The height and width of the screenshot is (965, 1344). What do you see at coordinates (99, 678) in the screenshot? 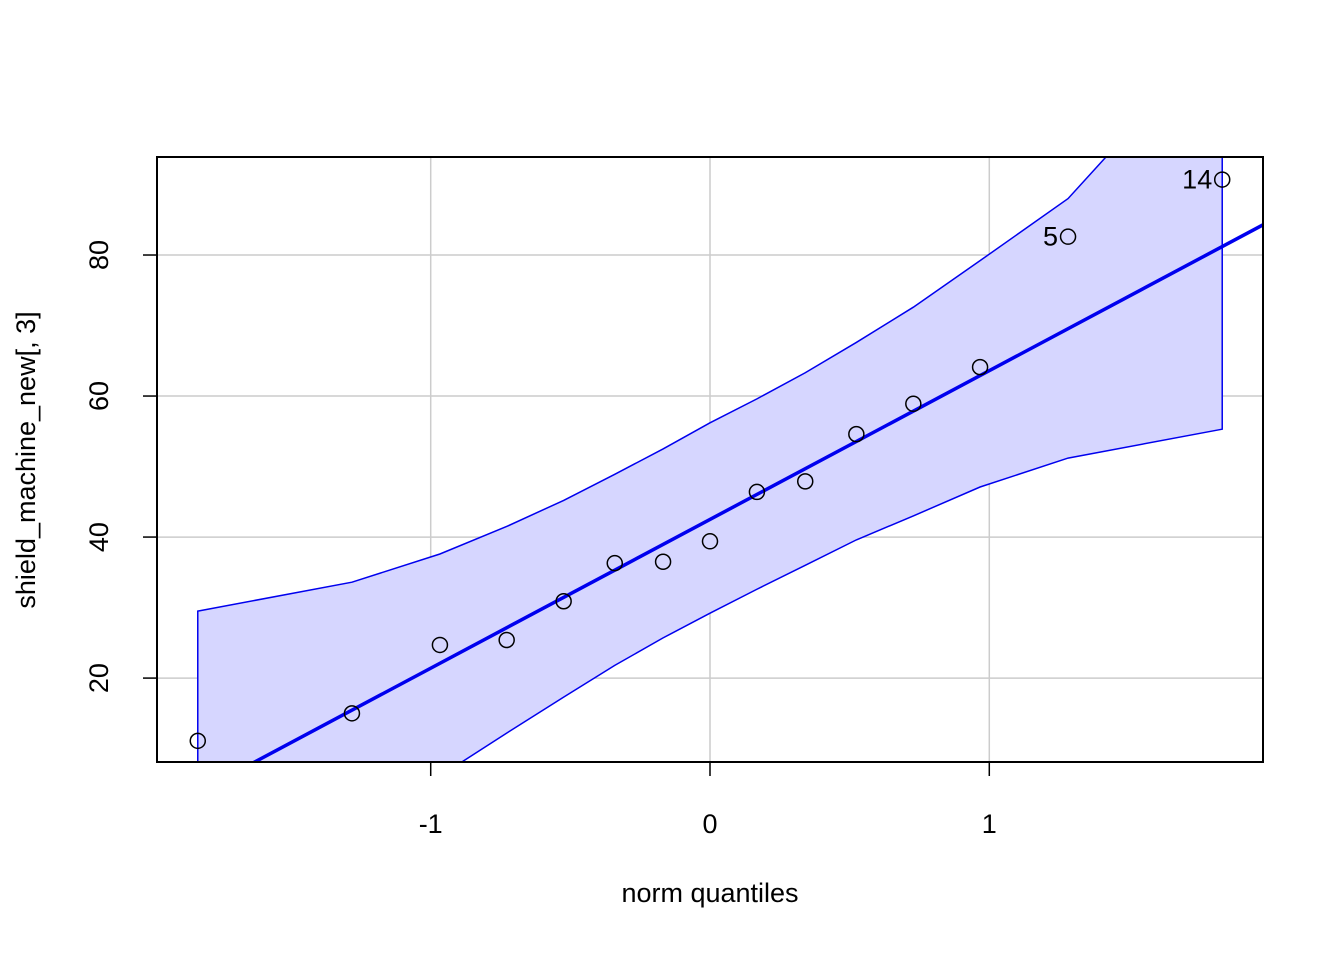
I see `y-tick-label: 20` at bounding box center [99, 678].